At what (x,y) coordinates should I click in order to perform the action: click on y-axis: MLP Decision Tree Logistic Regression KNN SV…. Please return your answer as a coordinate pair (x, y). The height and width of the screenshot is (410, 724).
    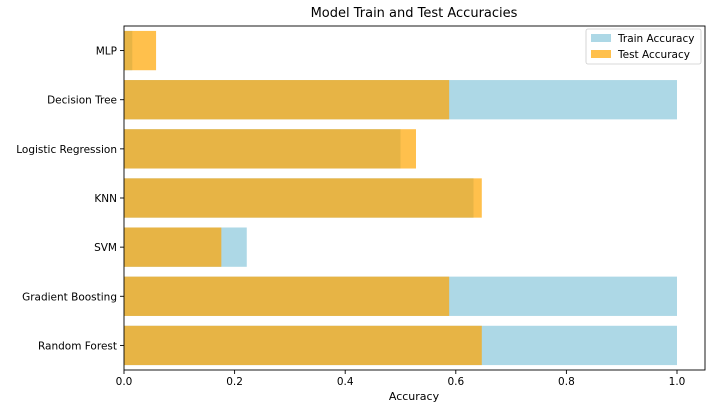
    Looking at the image, I should click on (70, 199).